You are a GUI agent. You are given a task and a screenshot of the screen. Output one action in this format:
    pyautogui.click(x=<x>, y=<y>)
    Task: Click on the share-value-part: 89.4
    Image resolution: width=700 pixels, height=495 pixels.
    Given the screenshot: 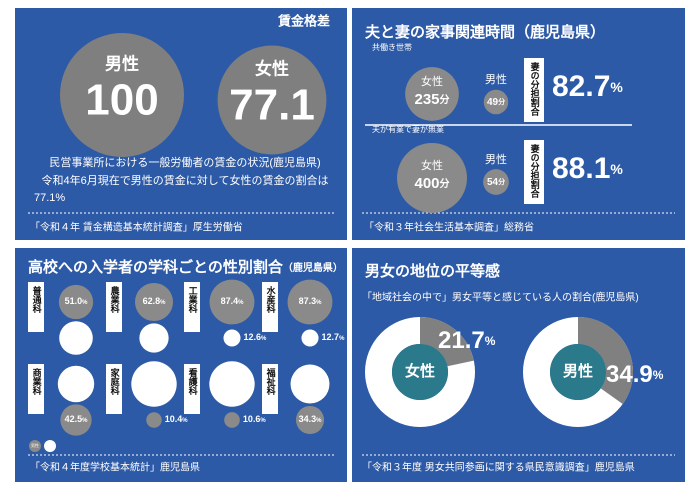 What is the action you would take?
    pyautogui.click(x=230, y=383)
    